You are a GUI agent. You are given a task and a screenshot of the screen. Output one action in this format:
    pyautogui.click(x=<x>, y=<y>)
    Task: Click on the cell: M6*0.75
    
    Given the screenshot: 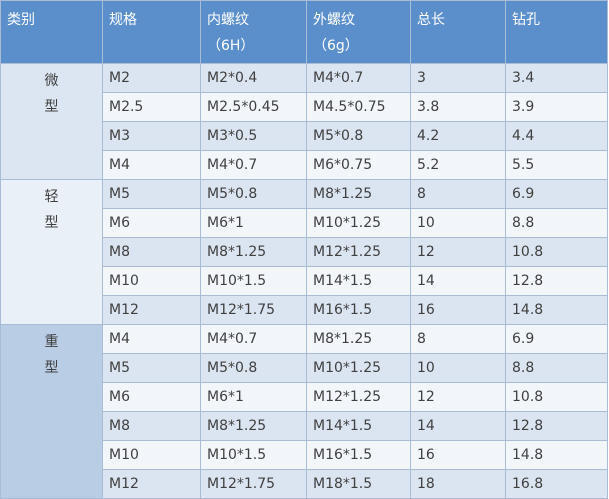 What is the action you would take?
    pyautogui.click(x=358, y=165)
    